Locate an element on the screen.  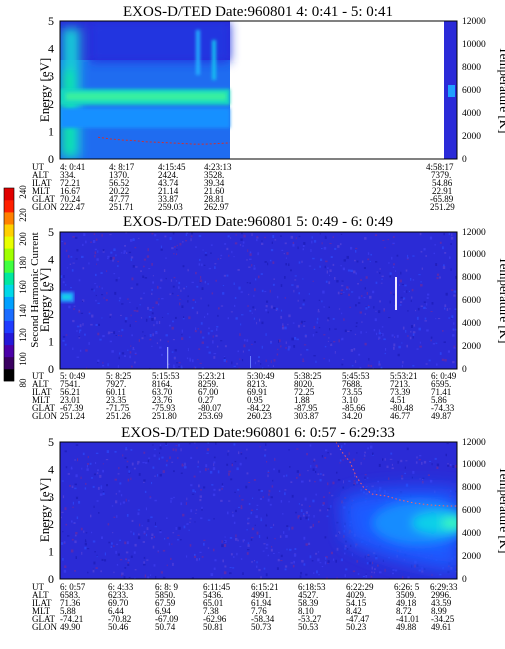
orbit-cell: 5:38:25 is located at coordinates (308, 376).